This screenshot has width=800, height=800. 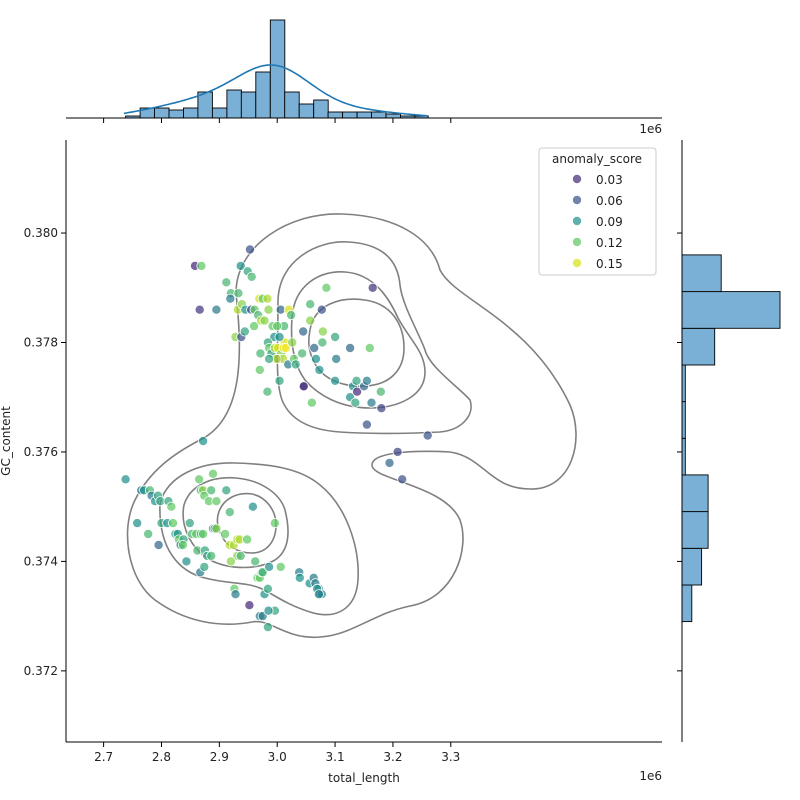 I want to click on y-tick-label: 0.374, so click(x=41, y=561).